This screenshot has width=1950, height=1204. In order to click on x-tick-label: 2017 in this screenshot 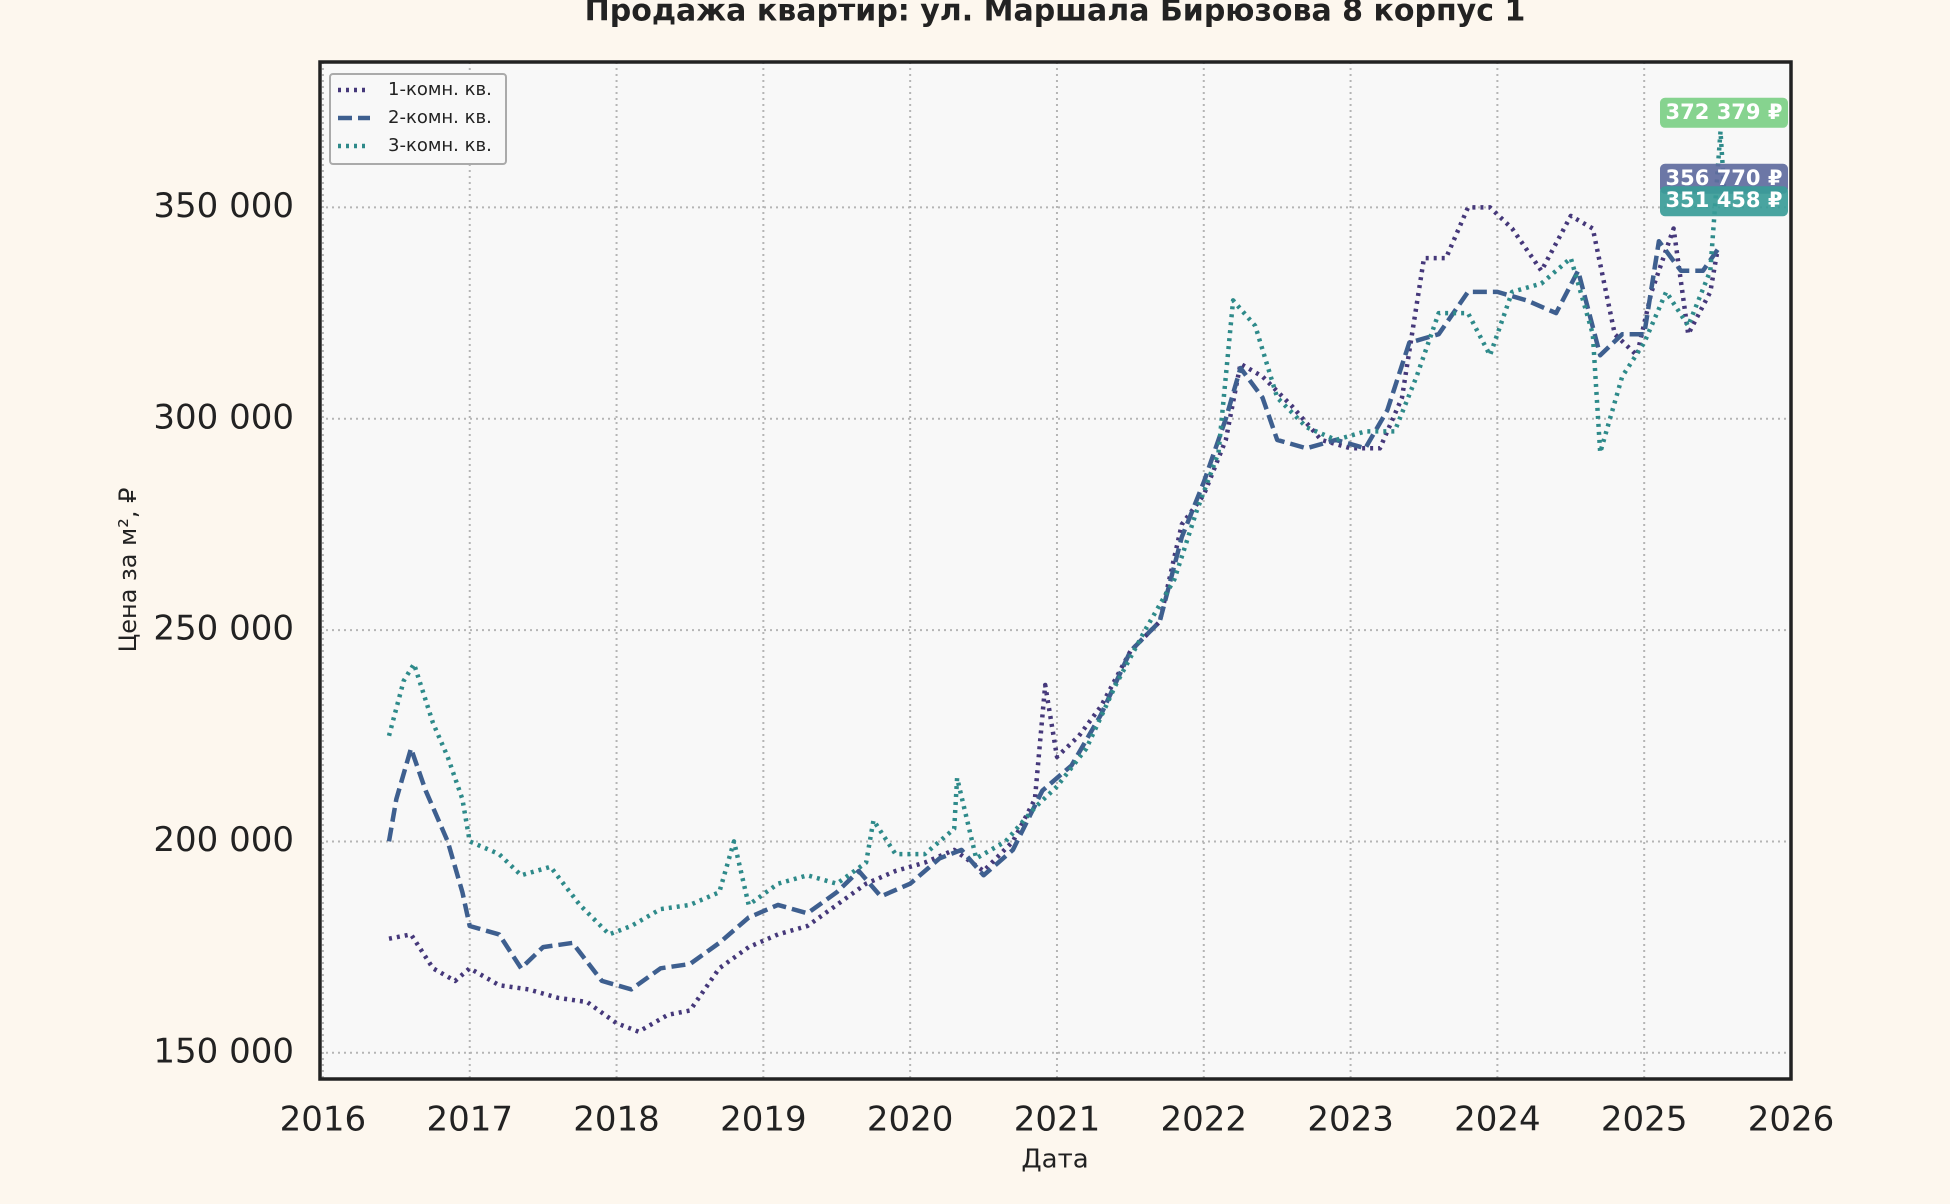, I will do `click(469, 1120)`.